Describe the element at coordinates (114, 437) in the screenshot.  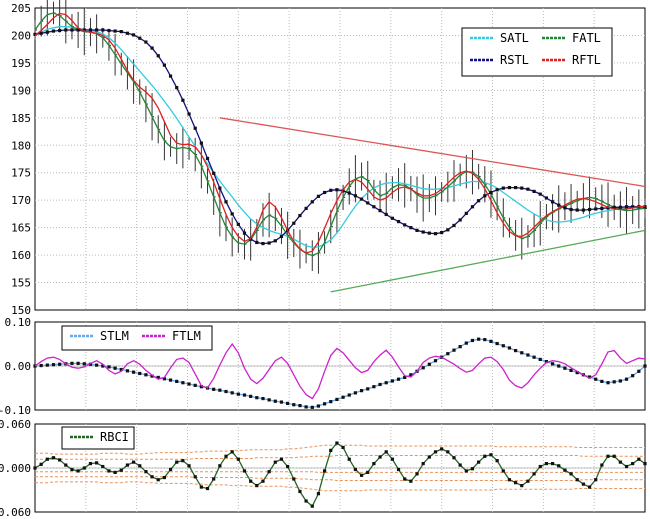
I see `legend-label-rbci: RBCI` at that location.